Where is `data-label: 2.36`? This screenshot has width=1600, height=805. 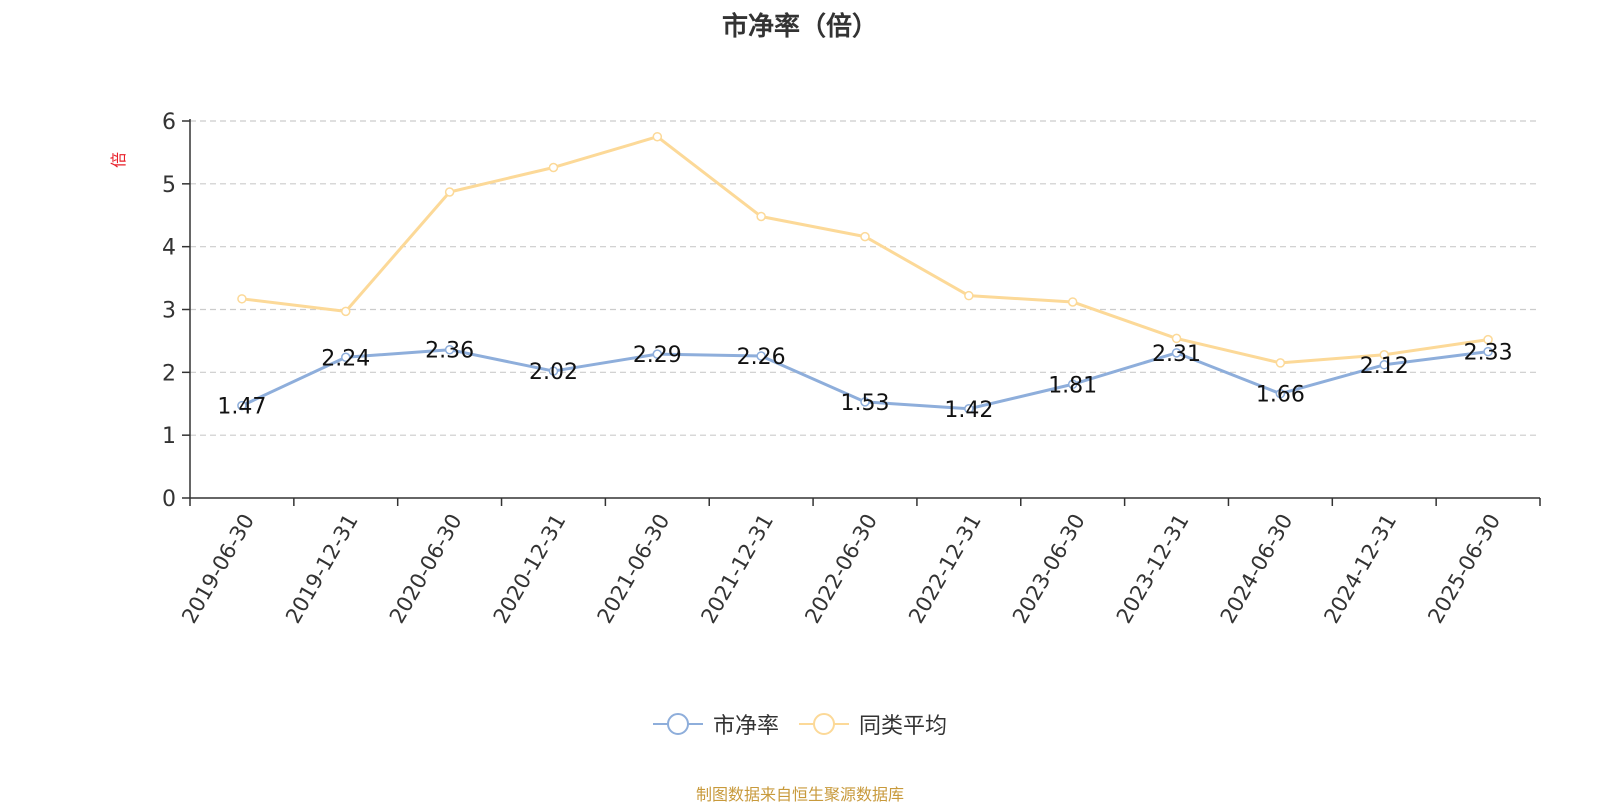 data-label: 2.36 is located at coordinates (449, 351).